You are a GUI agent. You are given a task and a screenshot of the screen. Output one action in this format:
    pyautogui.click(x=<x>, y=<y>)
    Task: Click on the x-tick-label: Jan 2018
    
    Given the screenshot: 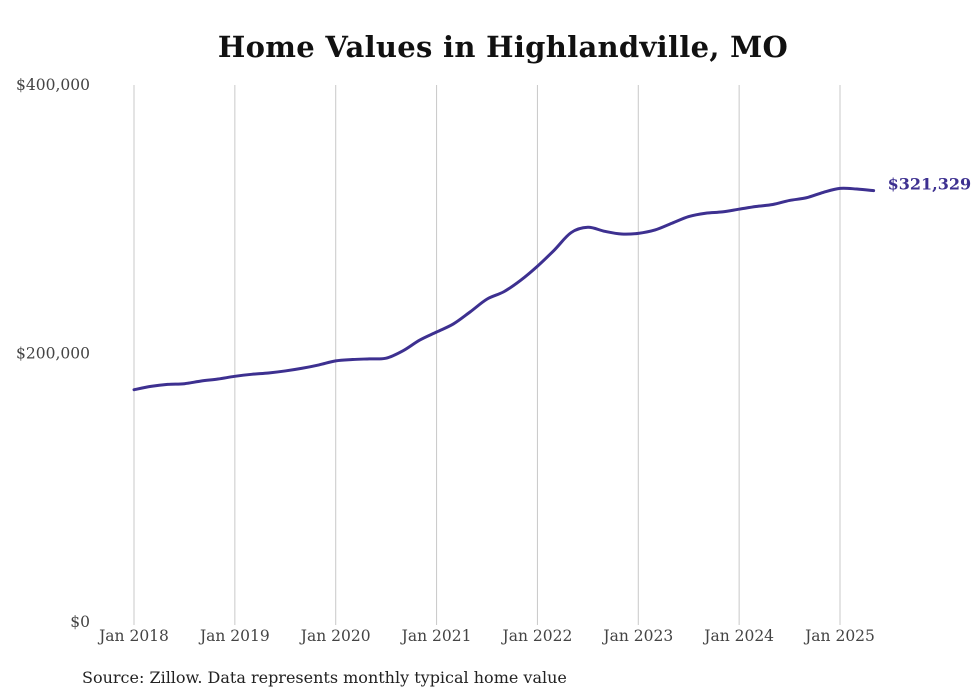 What is the action you would take?
    pyautogui.click(x=133, y=636)
    